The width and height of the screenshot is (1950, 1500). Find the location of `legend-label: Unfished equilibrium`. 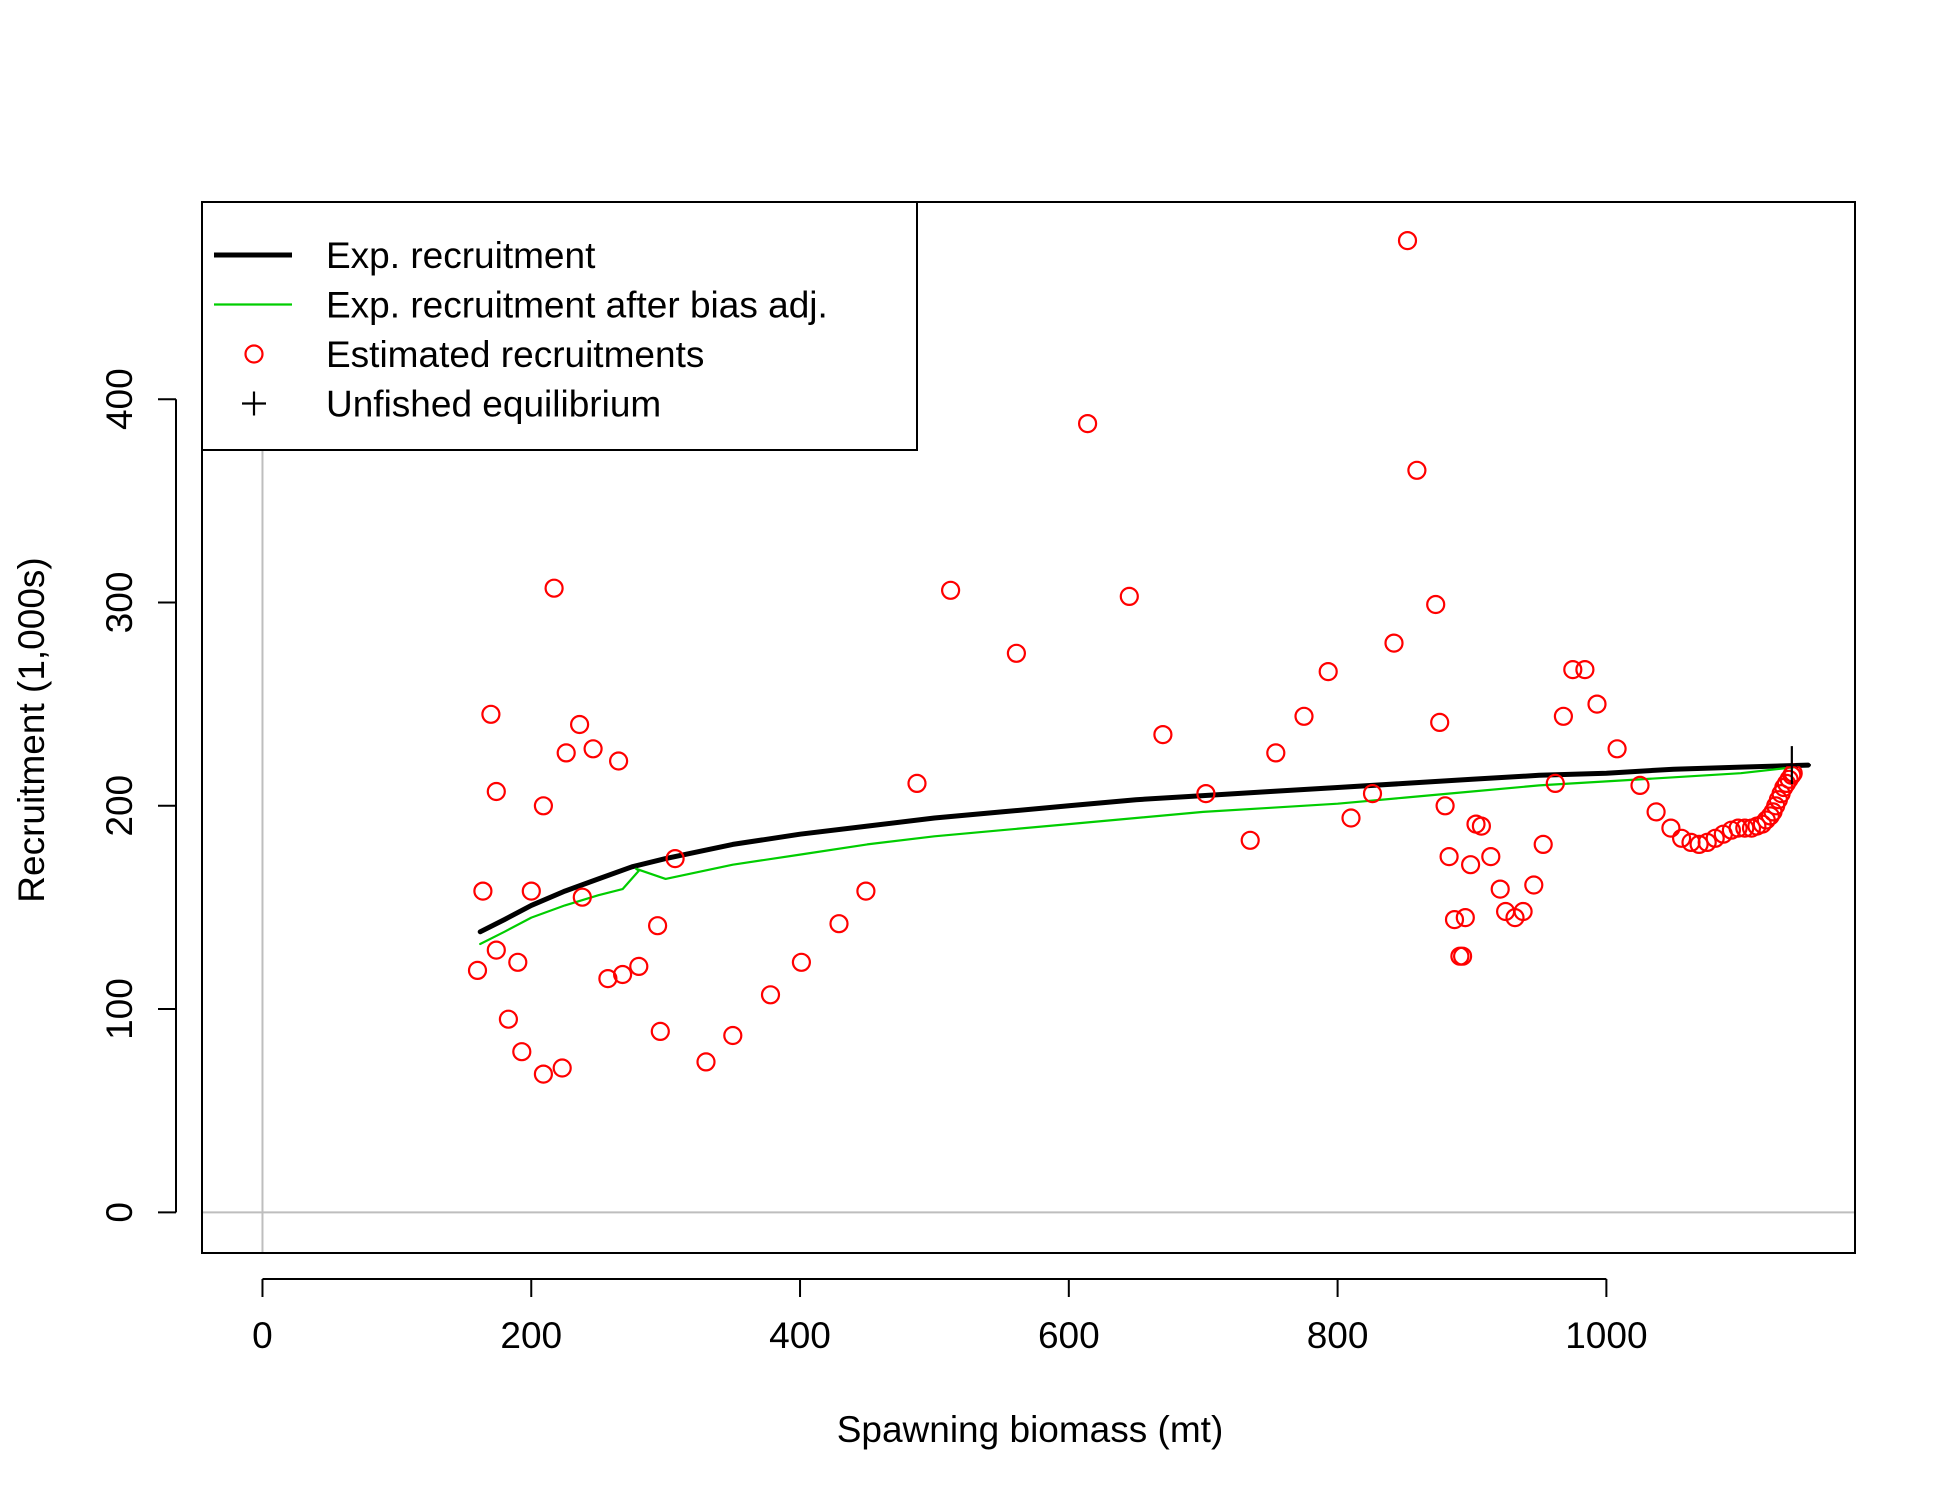

legend-label: Unfished equilibrium is located at coordinates (493, 404).